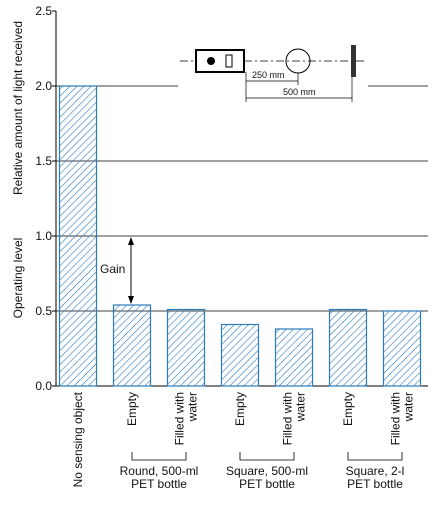 This screenshot has height=521, width=434. Describe the element at coordinates (211, 61) in the screenshot. I see `sensor-dot` at that location.